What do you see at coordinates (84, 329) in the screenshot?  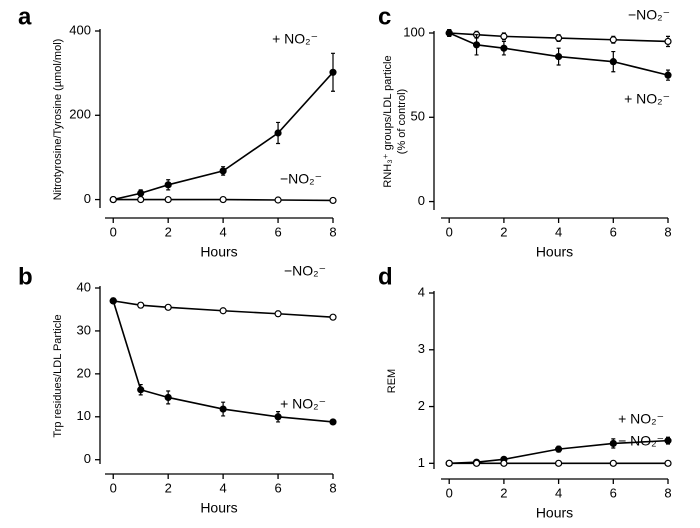 I see `y-tick-label: 30` at bounding box center [84, 329].